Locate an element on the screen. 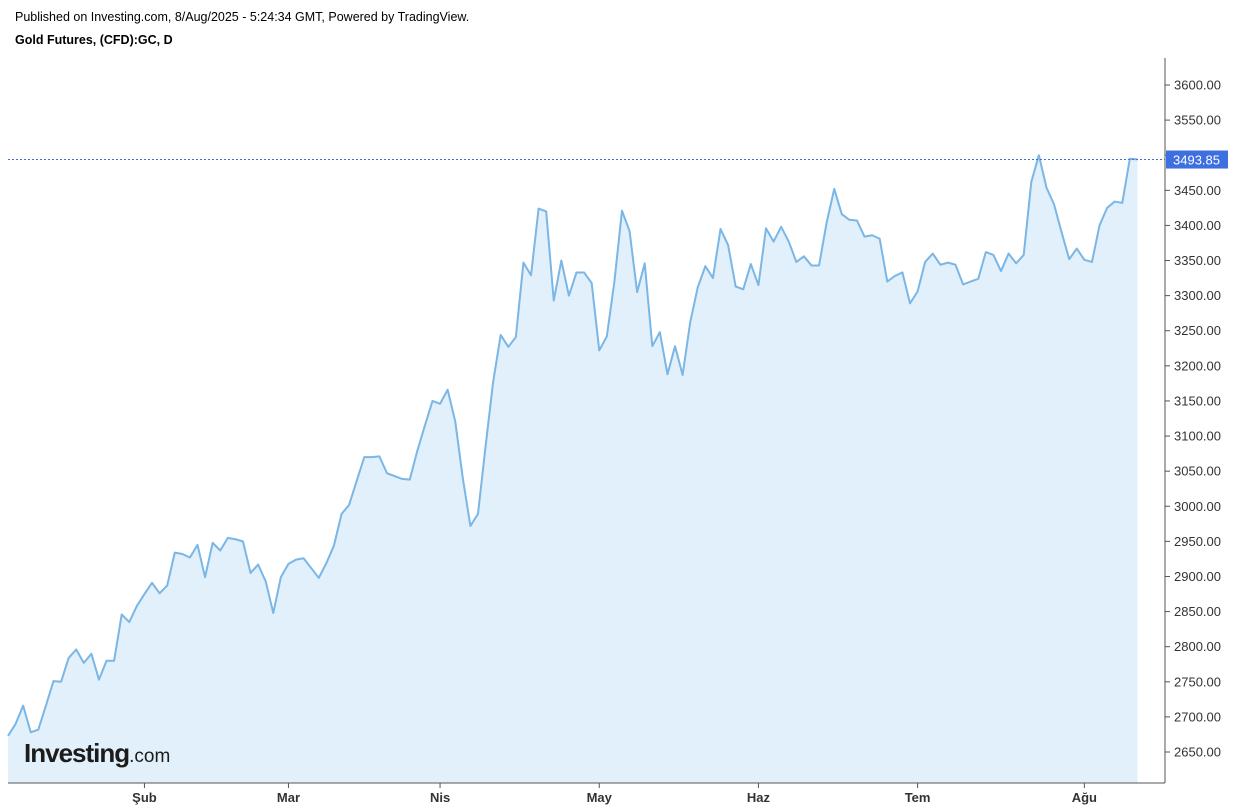  y-tick-label: 3000.00 is located at coordinates (1197, 506).